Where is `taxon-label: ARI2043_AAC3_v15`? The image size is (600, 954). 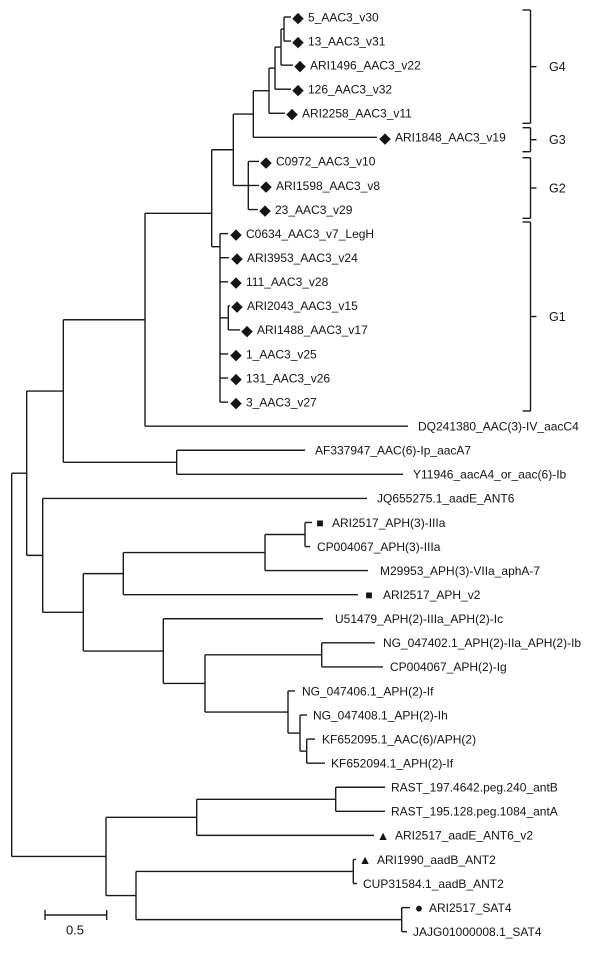
taxon-label: ARI2043_AAC3_v15 is located at coordinates (302, 306).